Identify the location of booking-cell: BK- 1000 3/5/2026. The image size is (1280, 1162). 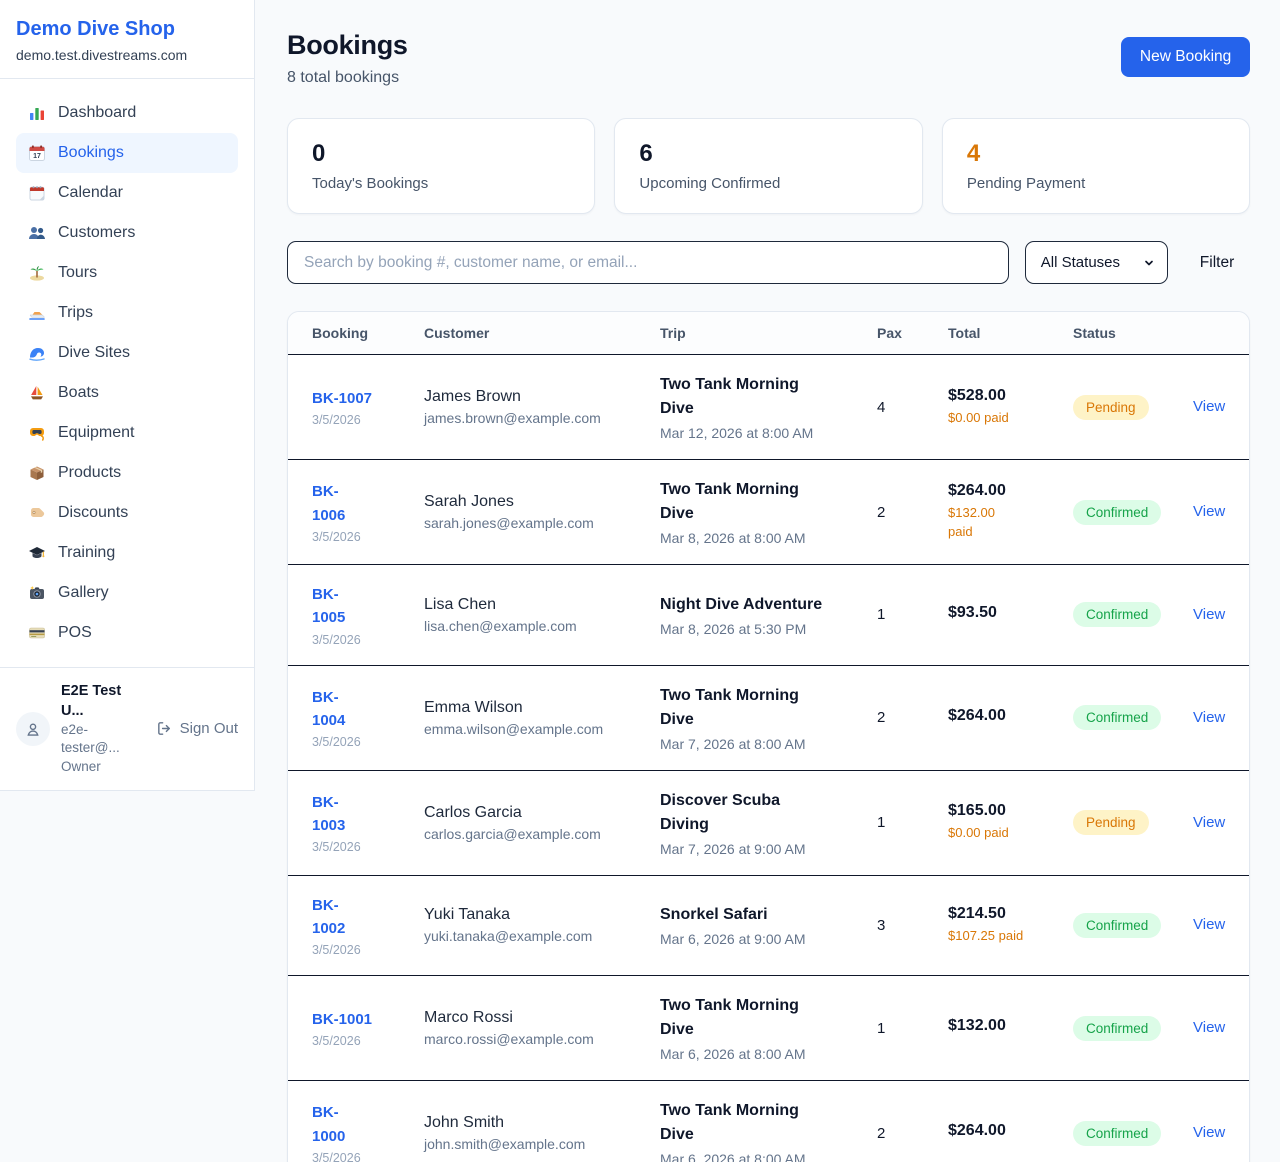
(368, 1131).